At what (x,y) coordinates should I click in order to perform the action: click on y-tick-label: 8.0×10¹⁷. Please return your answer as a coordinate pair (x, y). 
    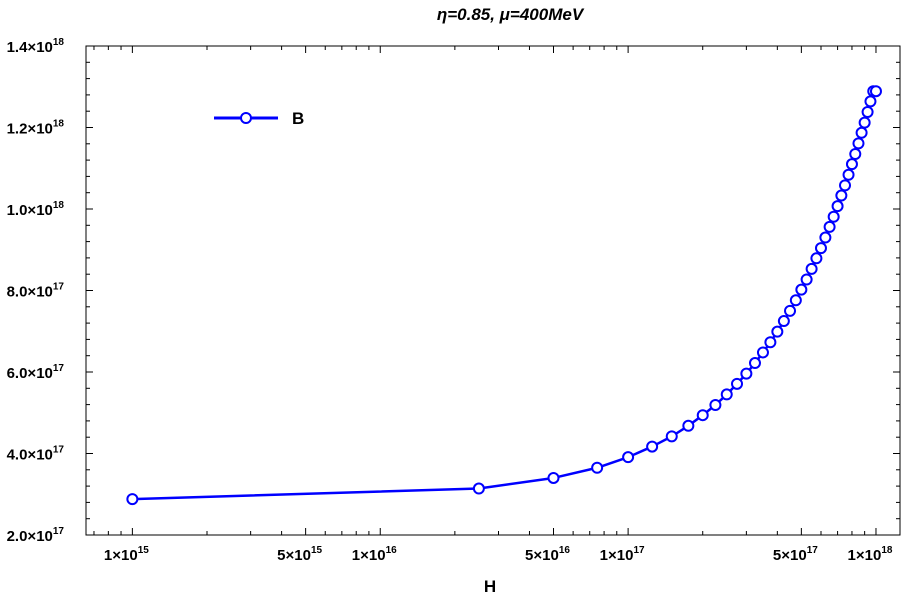
    Looking at the image, I should click on (36, 291).